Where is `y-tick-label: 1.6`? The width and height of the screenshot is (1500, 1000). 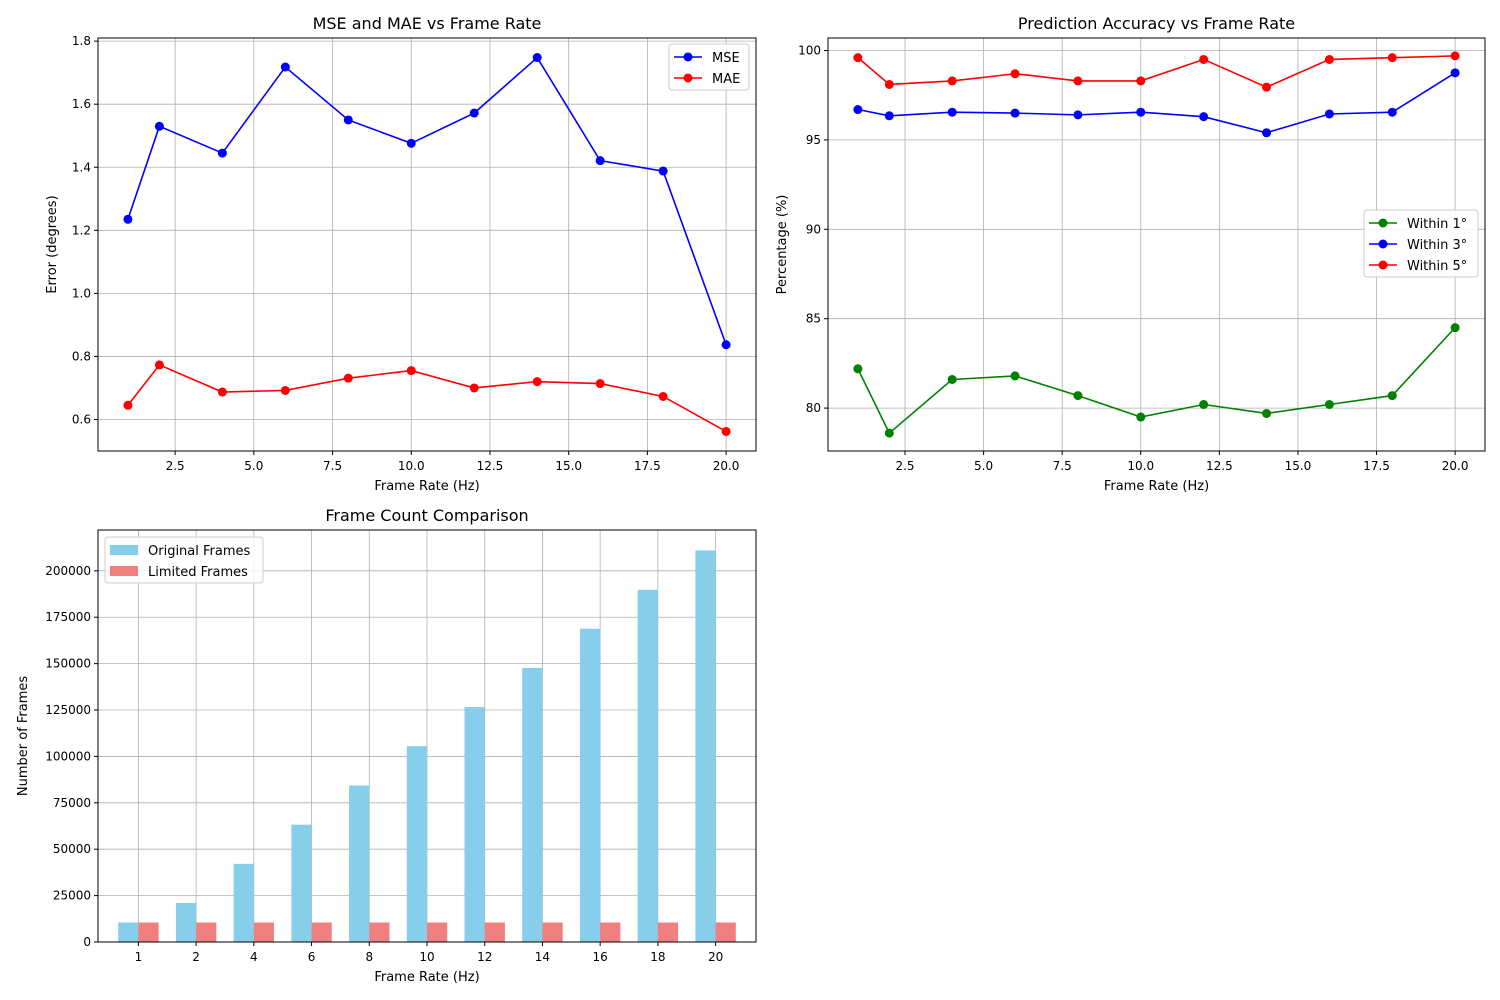 y-tick-label: 1.6 is located at coordinates (81, 104).